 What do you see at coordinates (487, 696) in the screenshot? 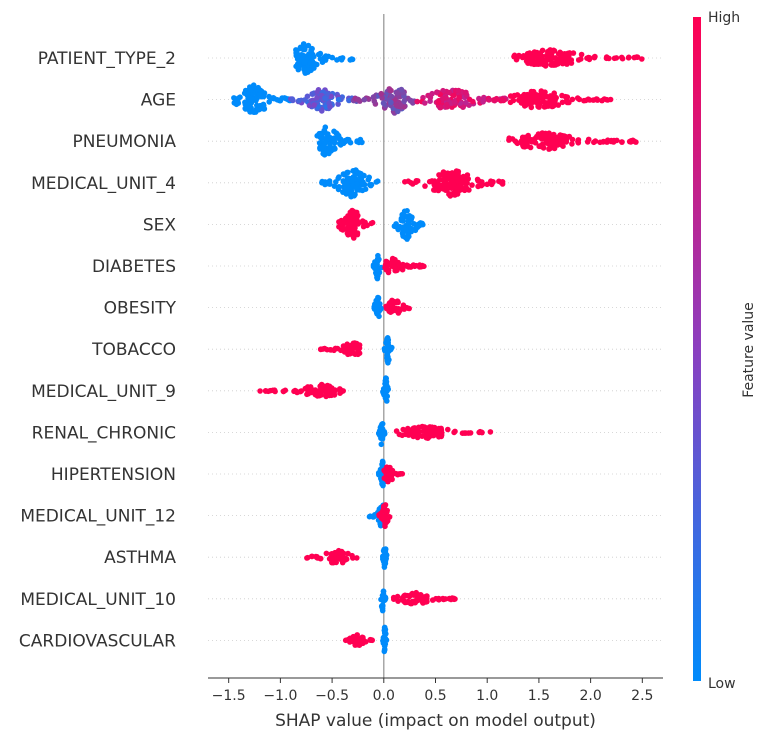
I see `x-tick-label: 1.0` at bounding box center [487, 696].